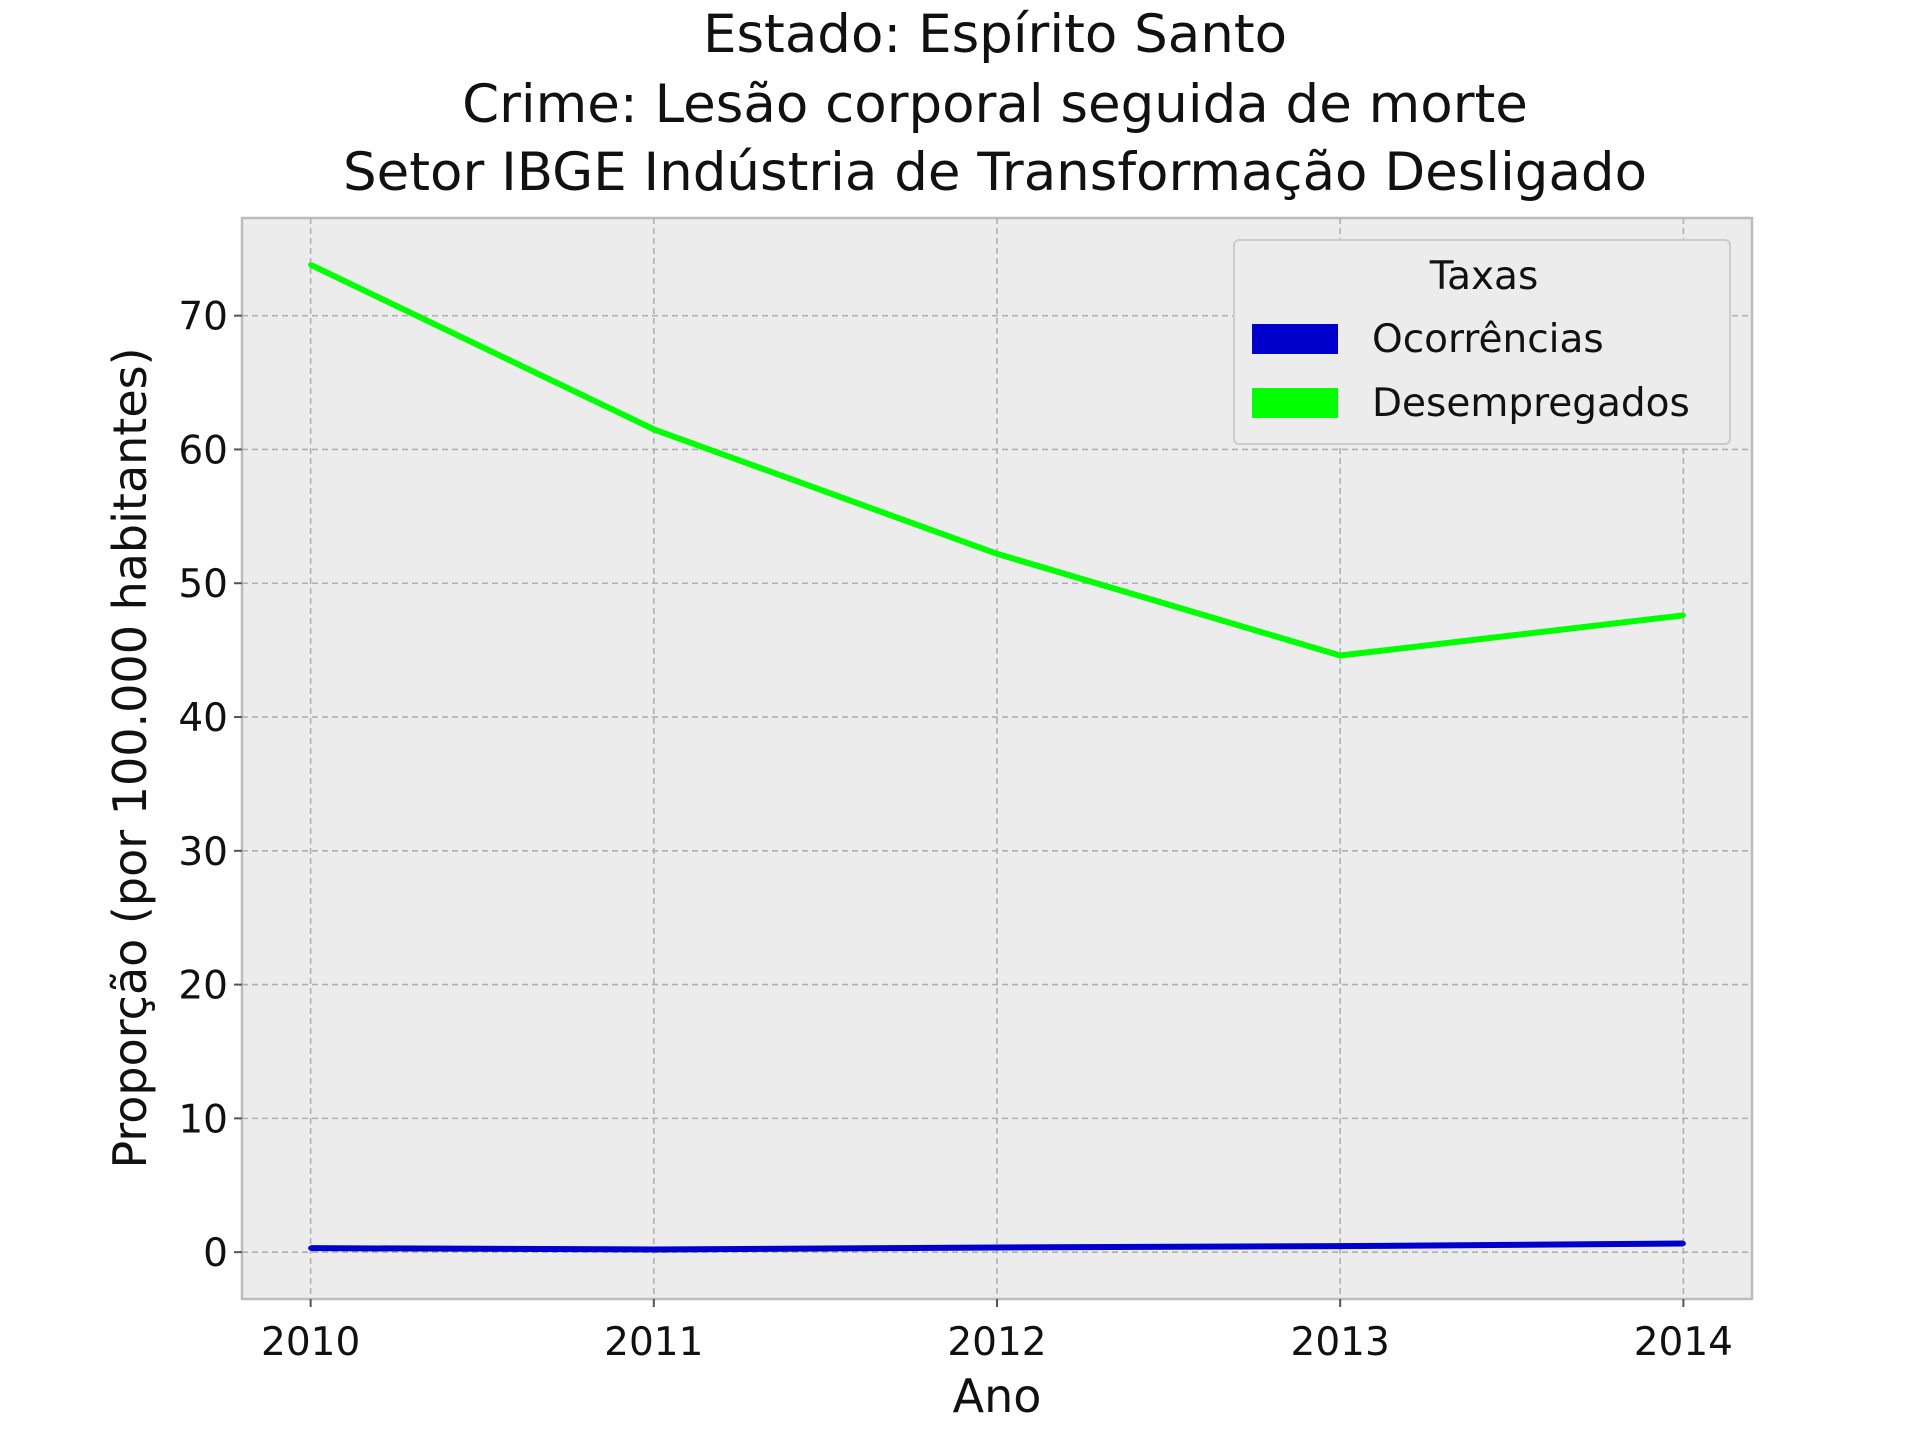 The width and height of the screenshot is (1920, 1440). I want to click on x-tick-label: 2011, so click(653, 1342).